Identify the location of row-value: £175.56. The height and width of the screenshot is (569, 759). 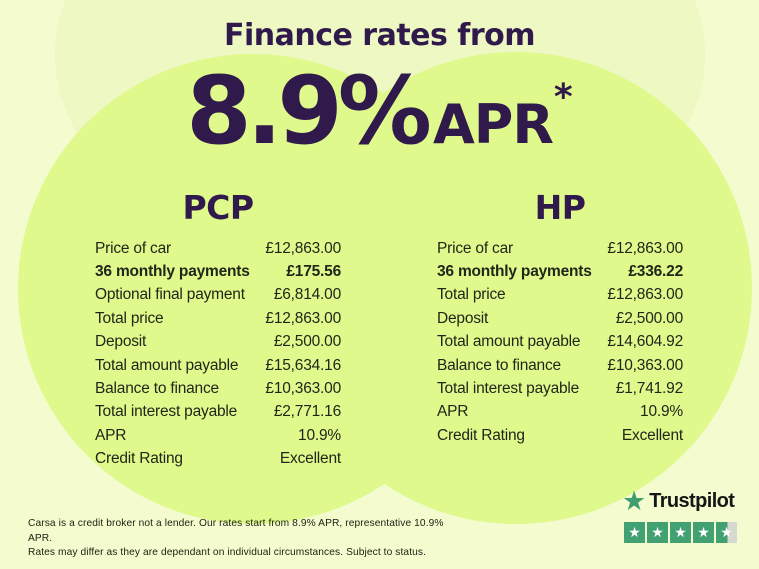
(313, 272).